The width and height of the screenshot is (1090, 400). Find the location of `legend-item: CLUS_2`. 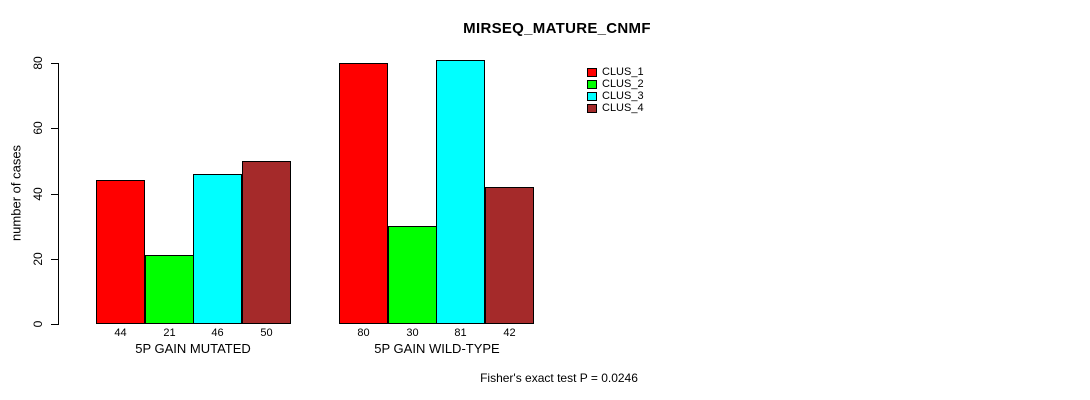

legend-item: CLUS_2 is located at coordinates (615, 84).